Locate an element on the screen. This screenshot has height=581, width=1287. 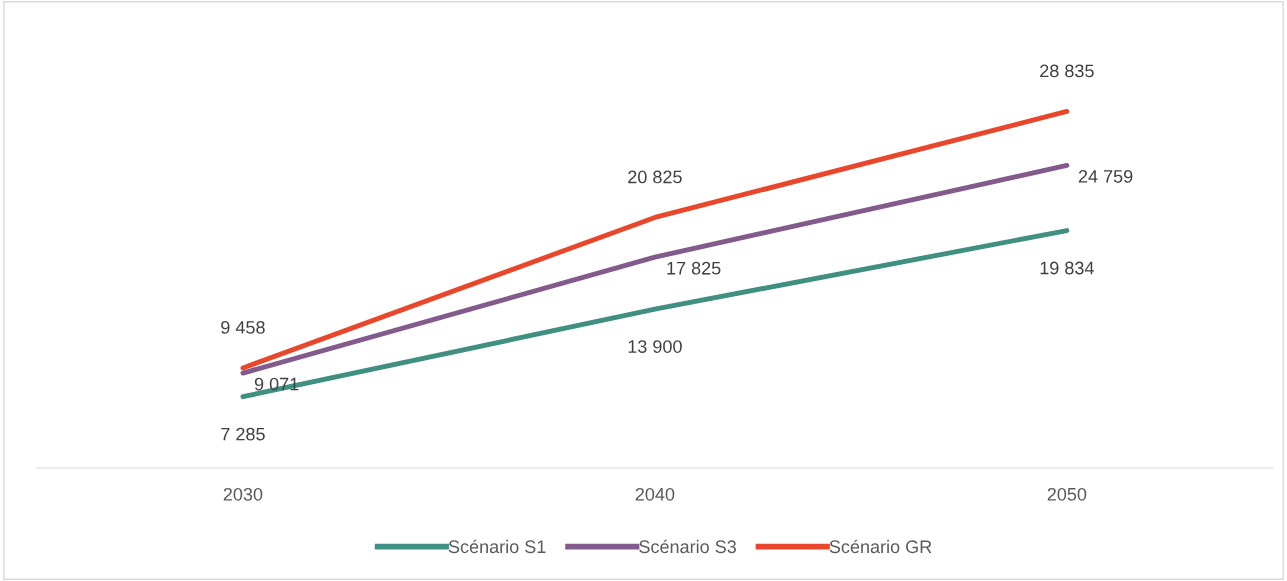
x-tick-label: 2030 is located at coordinates (243, 494).